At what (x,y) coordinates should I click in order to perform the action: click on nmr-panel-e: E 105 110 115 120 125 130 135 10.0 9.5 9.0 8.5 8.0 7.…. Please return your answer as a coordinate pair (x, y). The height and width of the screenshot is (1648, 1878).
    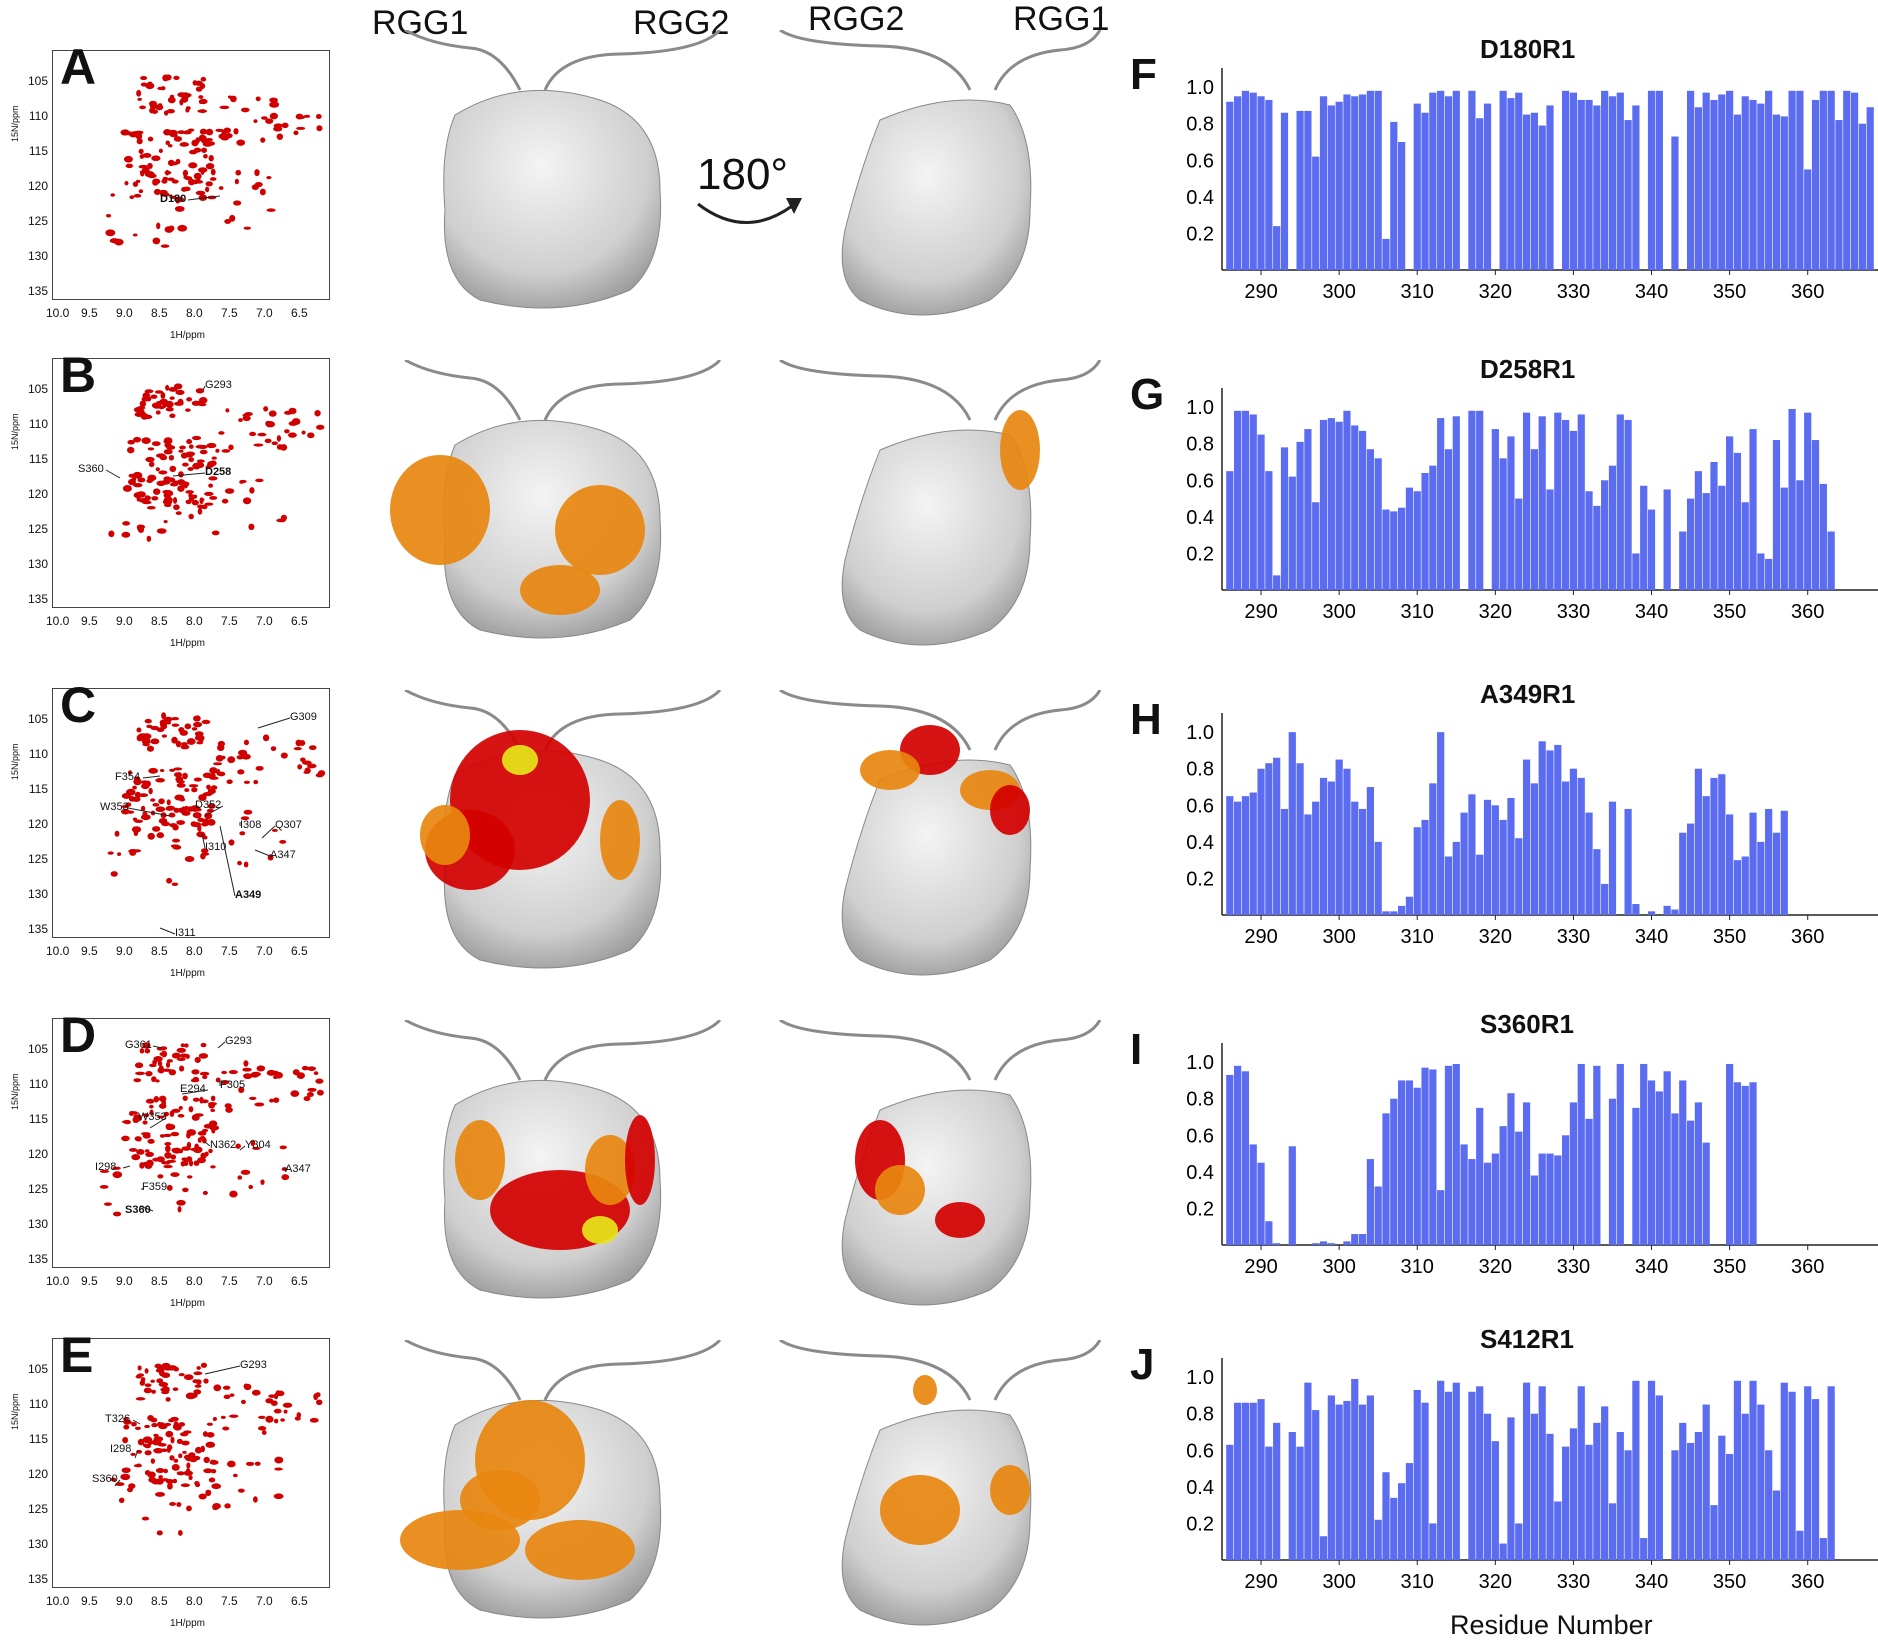
    Looking at the image, I should click on (170, 1465).